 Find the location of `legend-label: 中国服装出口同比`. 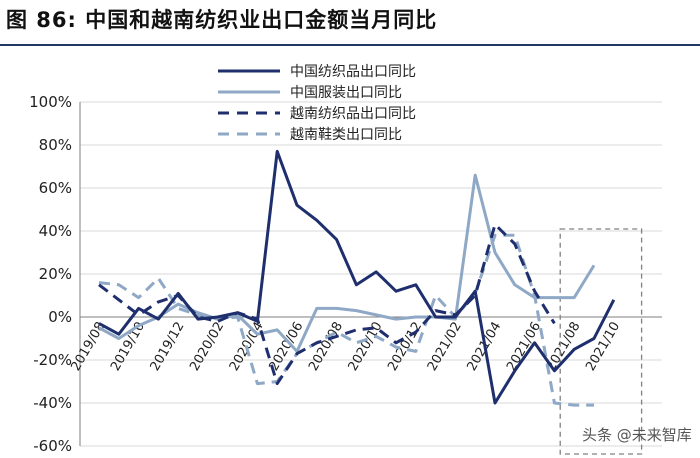

legend-label: 中国服装出口同比 is located at coordinates (346, 93).